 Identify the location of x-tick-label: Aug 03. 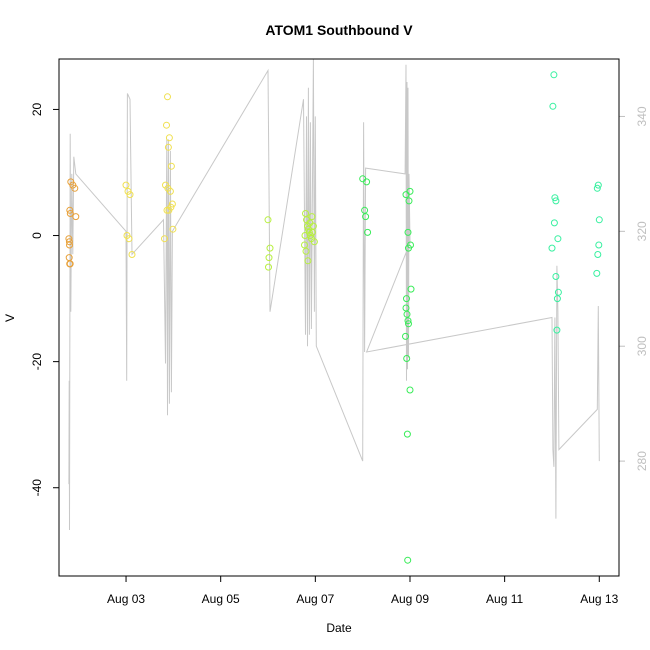
(126, 599).